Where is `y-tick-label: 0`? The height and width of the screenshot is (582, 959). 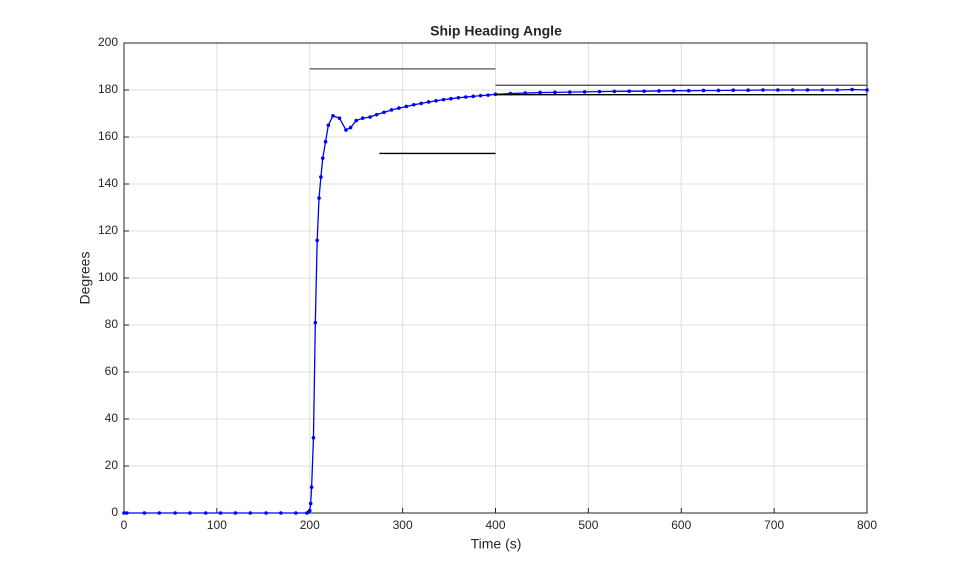
y-tick-label: 0 is located at coordinates (114, 512).